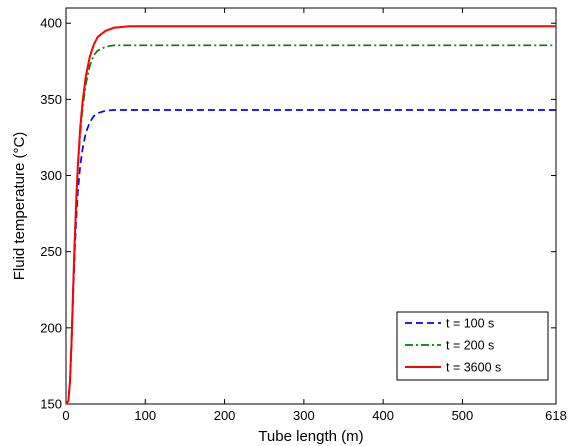 The image size is (571, 446). I want to click on legend-label-1: t = 100 s, so click(470, 324).